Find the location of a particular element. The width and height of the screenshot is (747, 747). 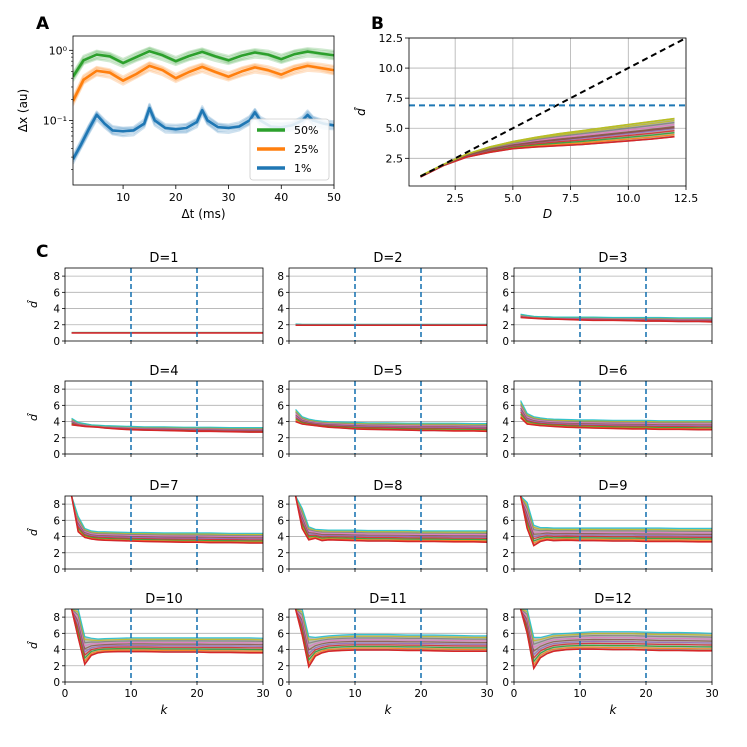

clipC10-content is located at coordinates (390, 645).